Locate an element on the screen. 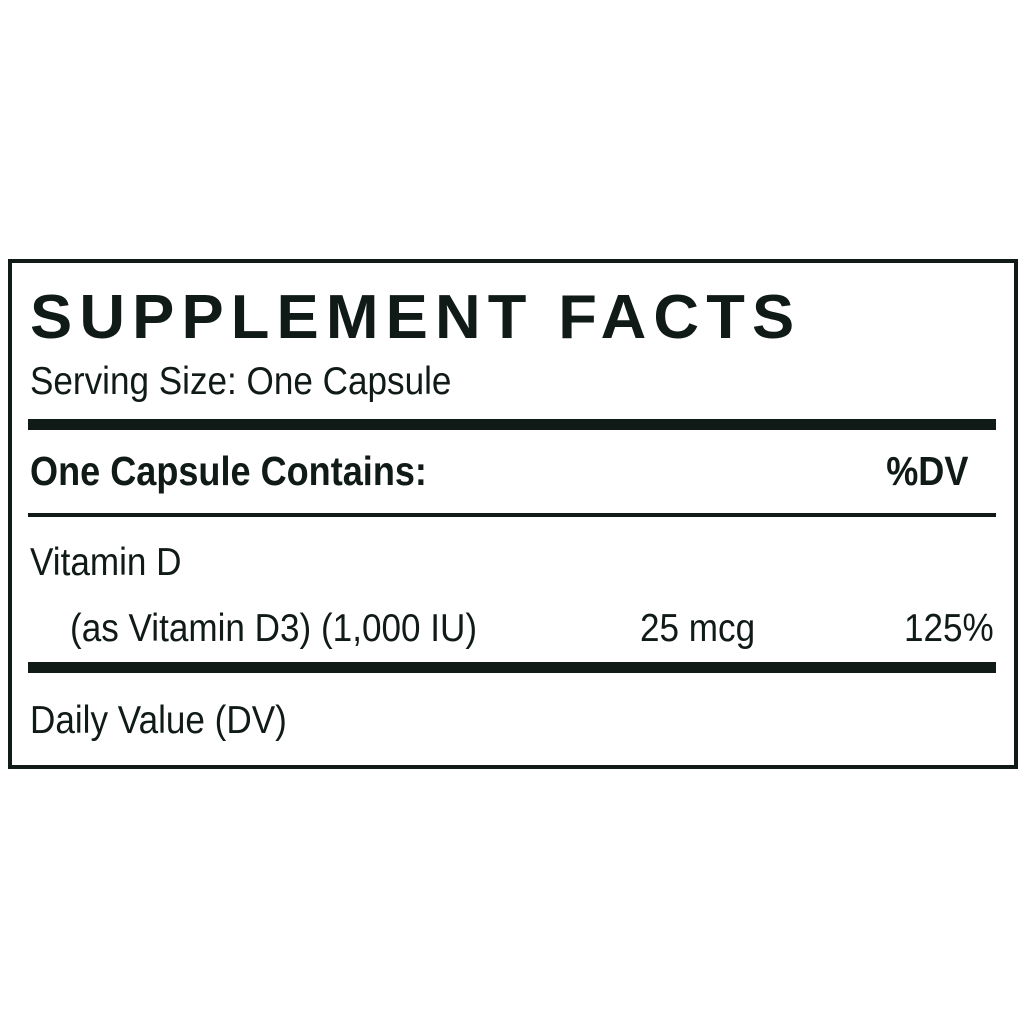 Image resolution: width=1028 pixels, height=1028 pixels. ingredient-dv: 125% is located at coordinates (949, 628).